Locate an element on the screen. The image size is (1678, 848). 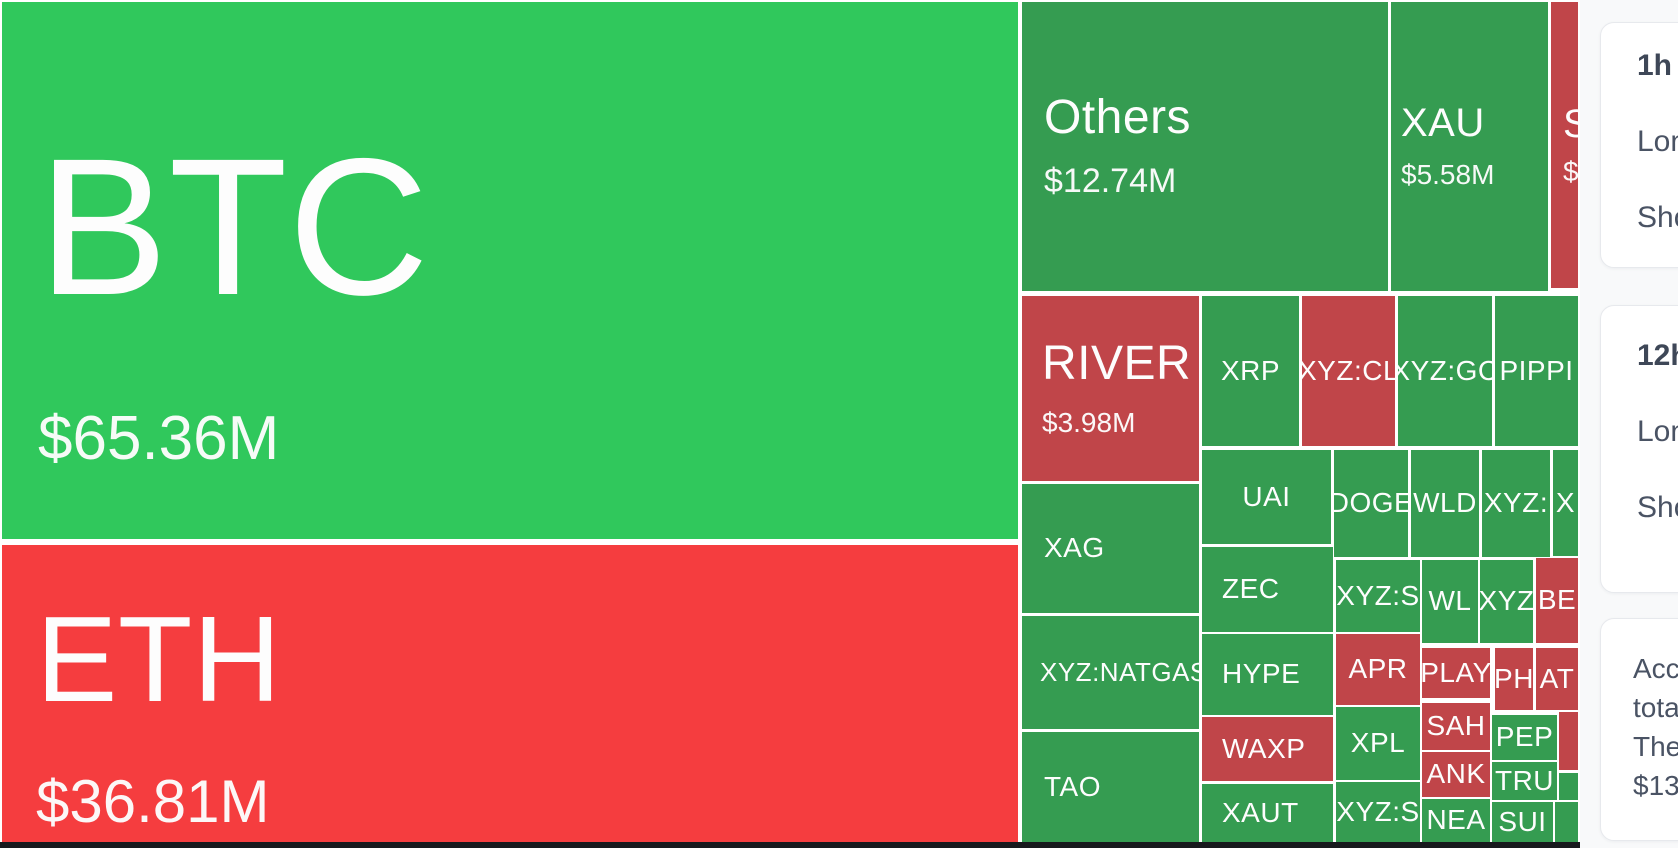
tile-xyz: XYZ is located at coordinates (1506, 601).